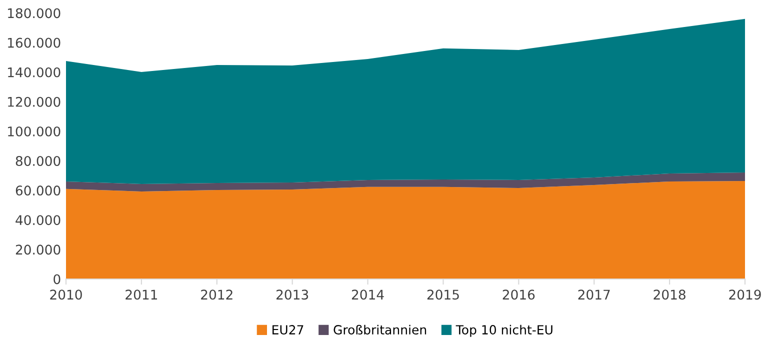 This screenshot has width=763, height=344. I want to click on y-tick-label: 140.000, so click(34, 72).